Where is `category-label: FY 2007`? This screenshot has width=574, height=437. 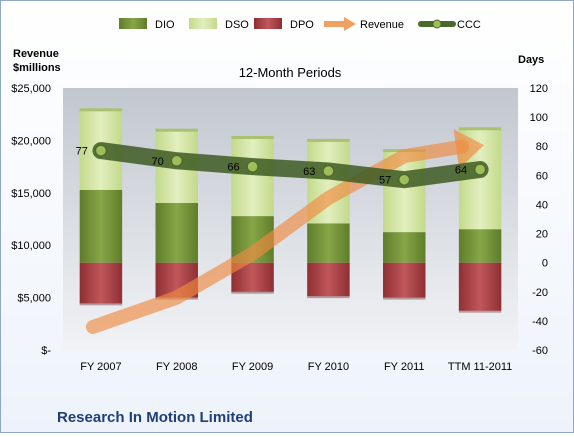
category-label: FY 2007 is located at coordinates (100, 367).